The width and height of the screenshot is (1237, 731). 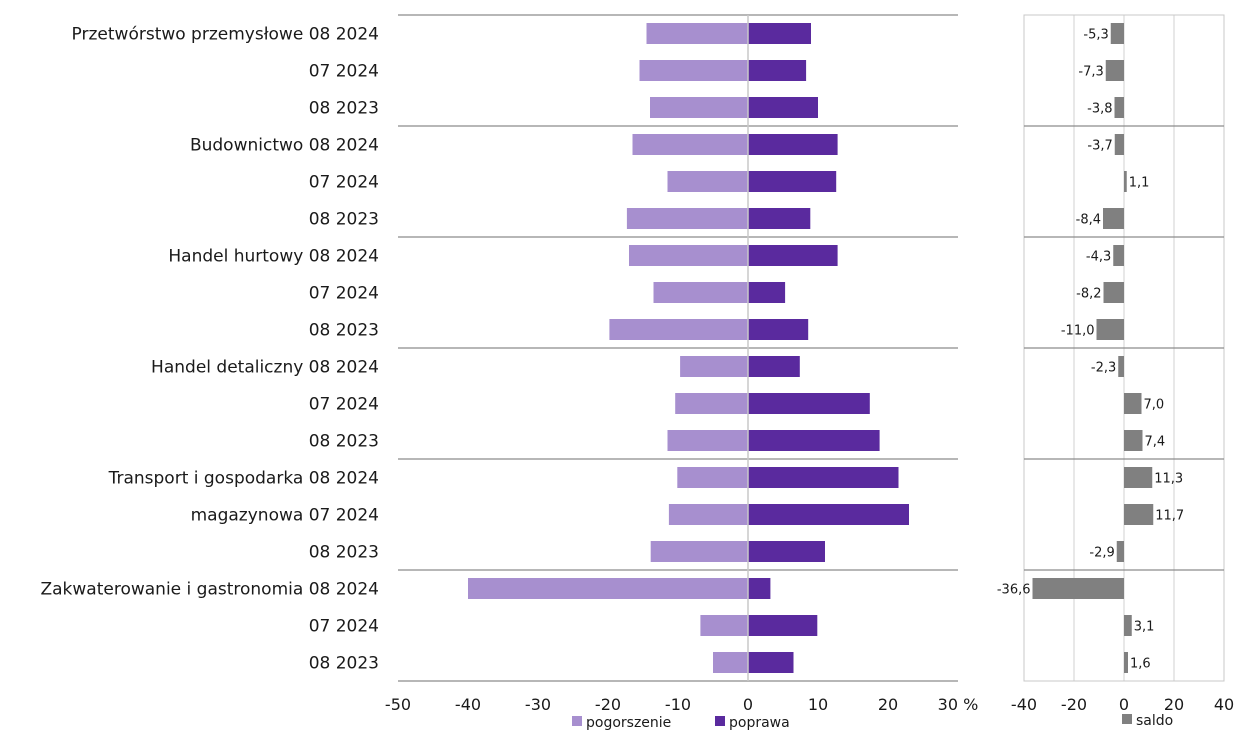 I want to click on category-label: Przetwórstwo przemysłowe 08 2024, so click(x=225, y=35).